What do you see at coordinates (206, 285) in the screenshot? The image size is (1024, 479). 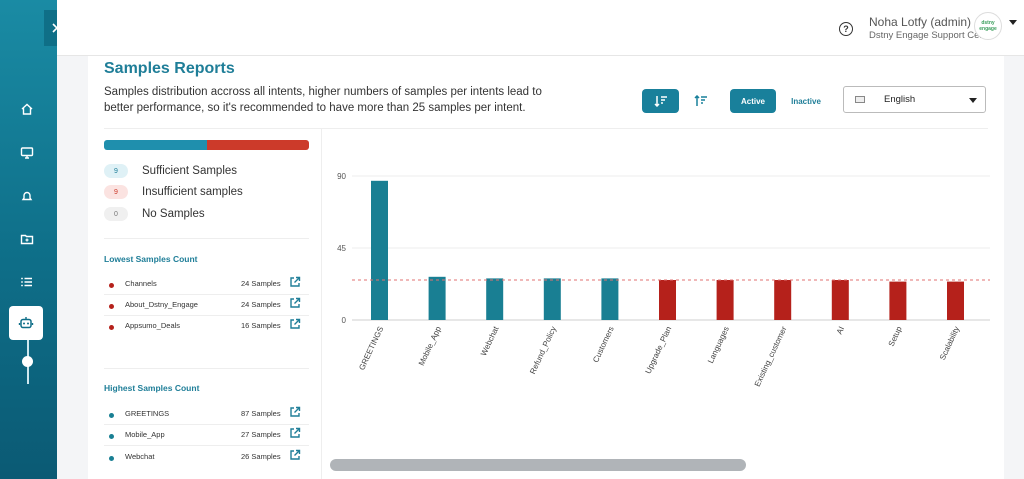 I see `list-item: Channels 24 Samples` at bounding box center [206, 285].